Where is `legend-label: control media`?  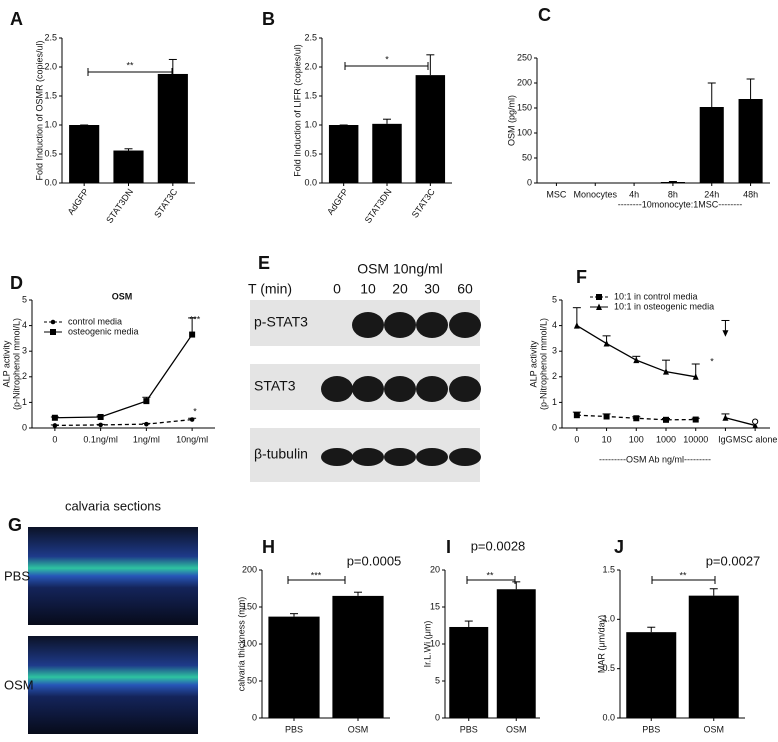 legend-label: control media is located at coordinates (95, 321).